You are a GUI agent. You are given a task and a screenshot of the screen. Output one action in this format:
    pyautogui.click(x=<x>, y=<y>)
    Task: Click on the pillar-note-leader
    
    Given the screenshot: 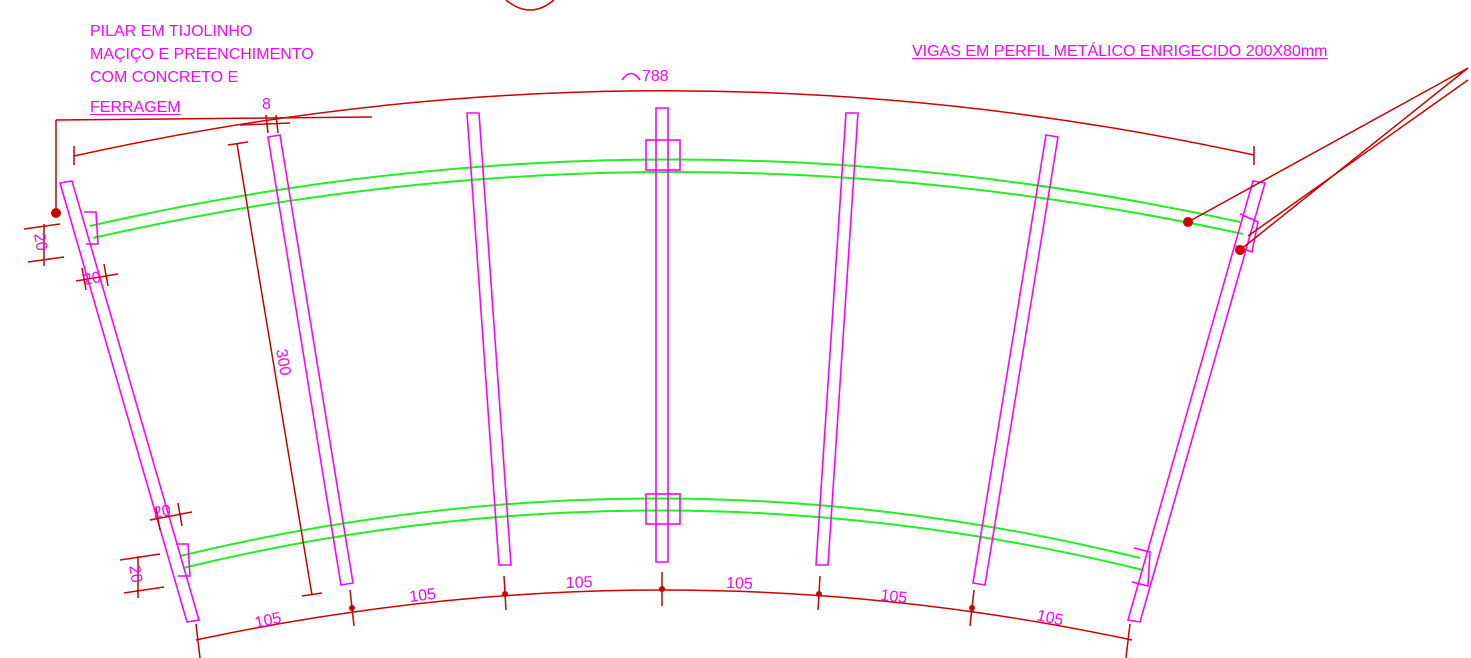 What is the action you would take?
    pyautogui.click(x=214, y=164)
    